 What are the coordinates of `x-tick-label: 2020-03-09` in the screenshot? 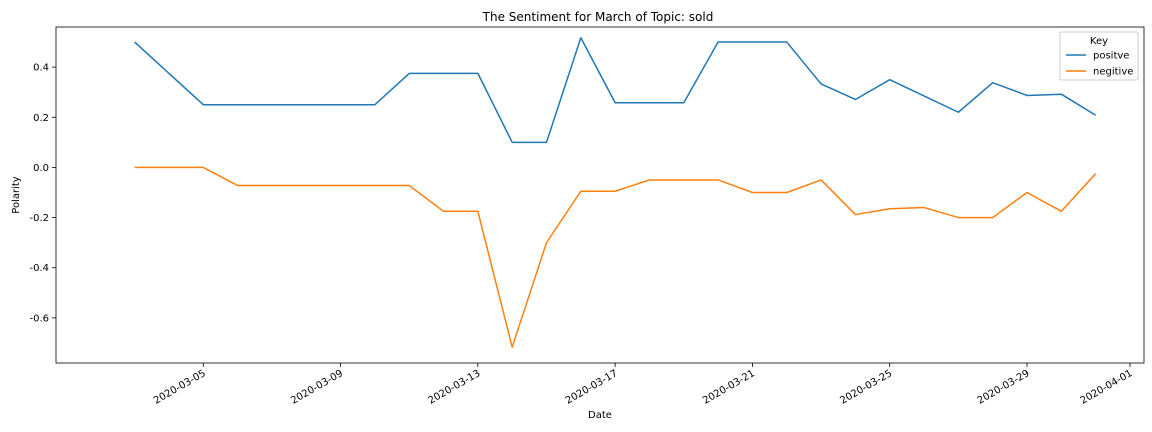 It's located at (317, 387).